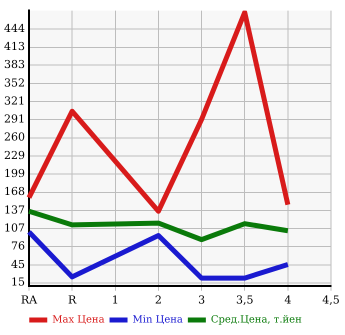 The height and width of the screenshot is (335, 345). What do you see at coordinates (14, 227) in the screenshot?
I see `y-tick-label: 107` at bounding box center [14, 227].